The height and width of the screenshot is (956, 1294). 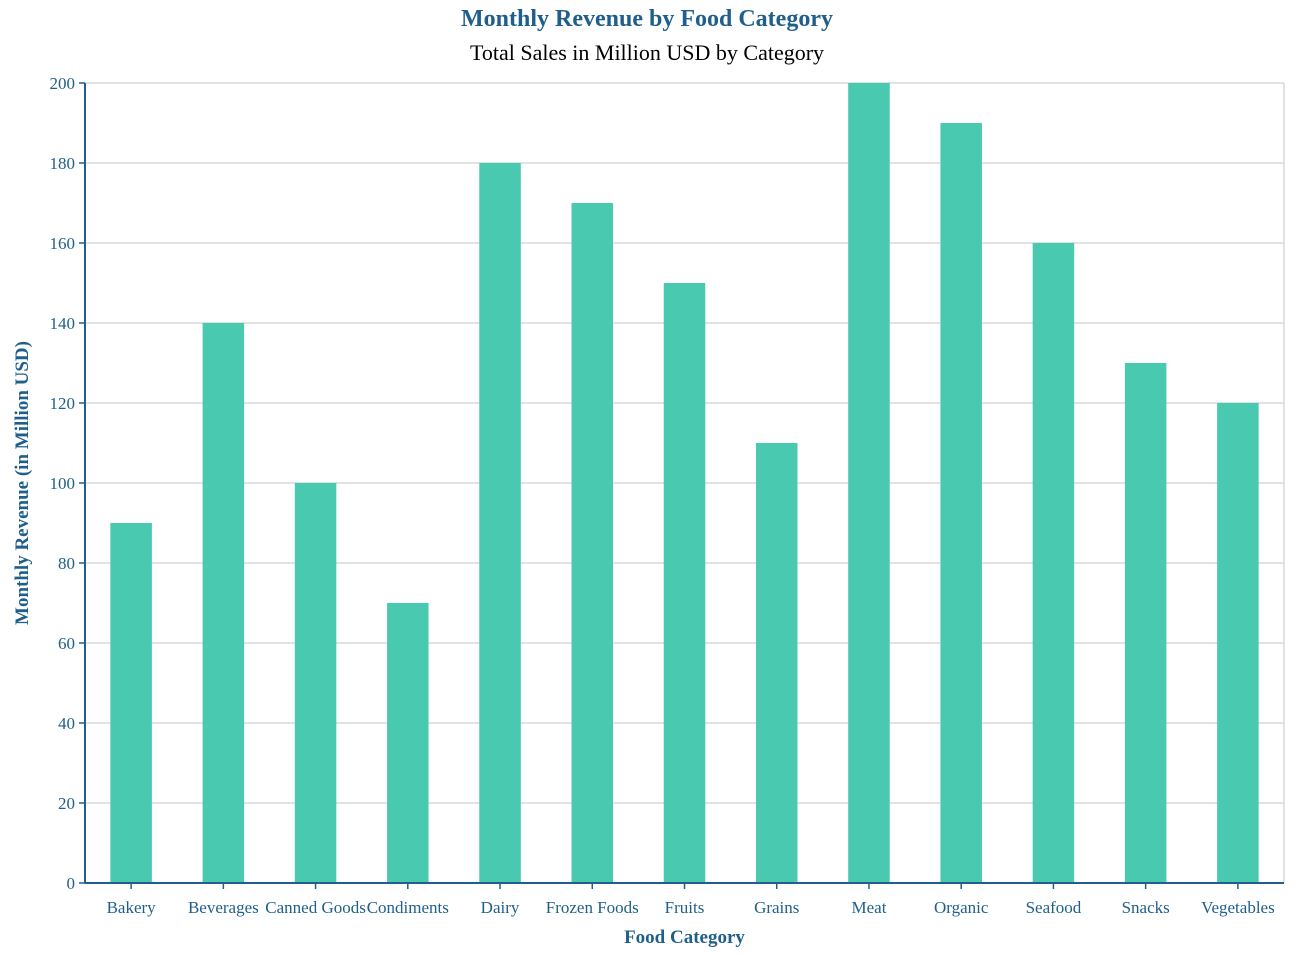 What do you see at coordinates (1053, 563) in the screenshot?
I see `bar-seafood` at bounding box center [1053, 563].